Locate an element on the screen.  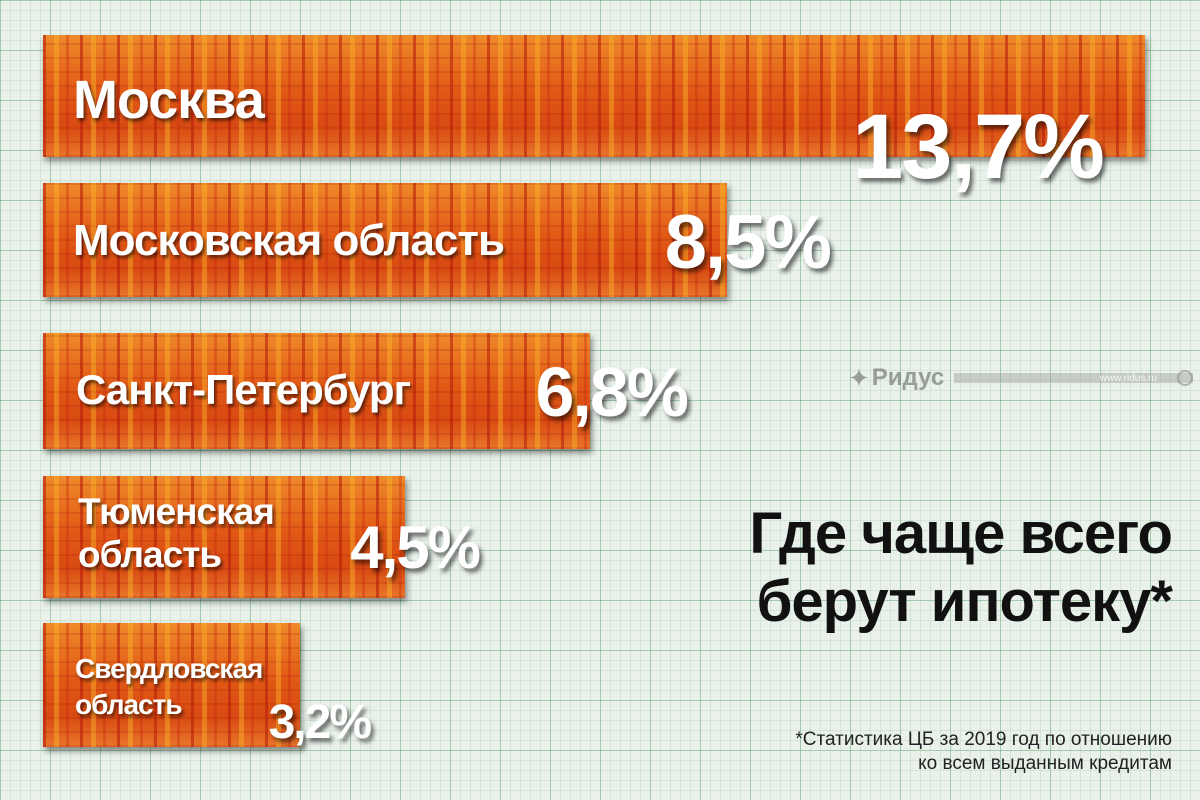
bar-label-line: Московская область is located at coordinates (289, 240).